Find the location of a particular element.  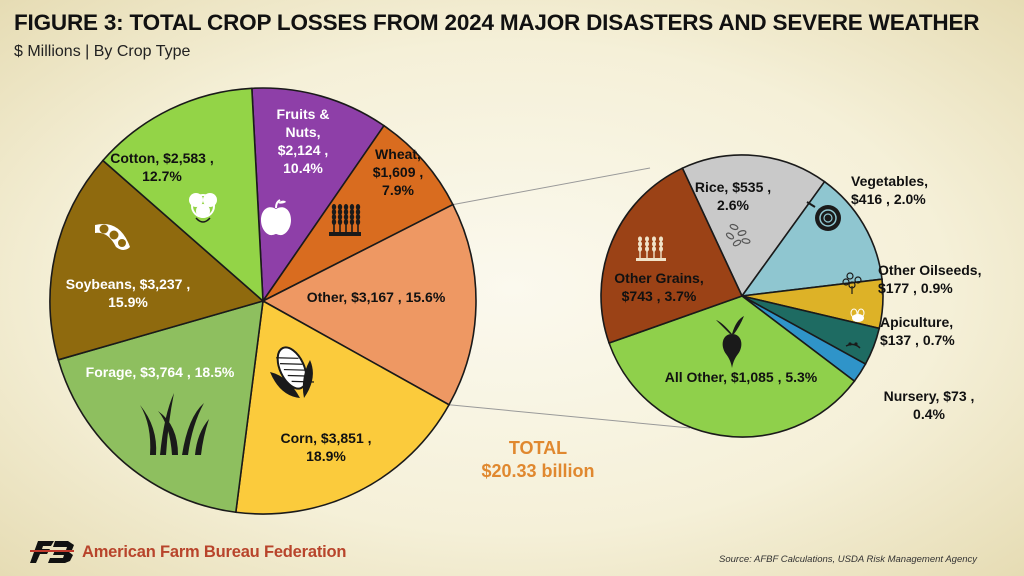

label-other-oilseeds: Other Oilseeds, $177 , 0.9% is located at coordinates (929, 279).